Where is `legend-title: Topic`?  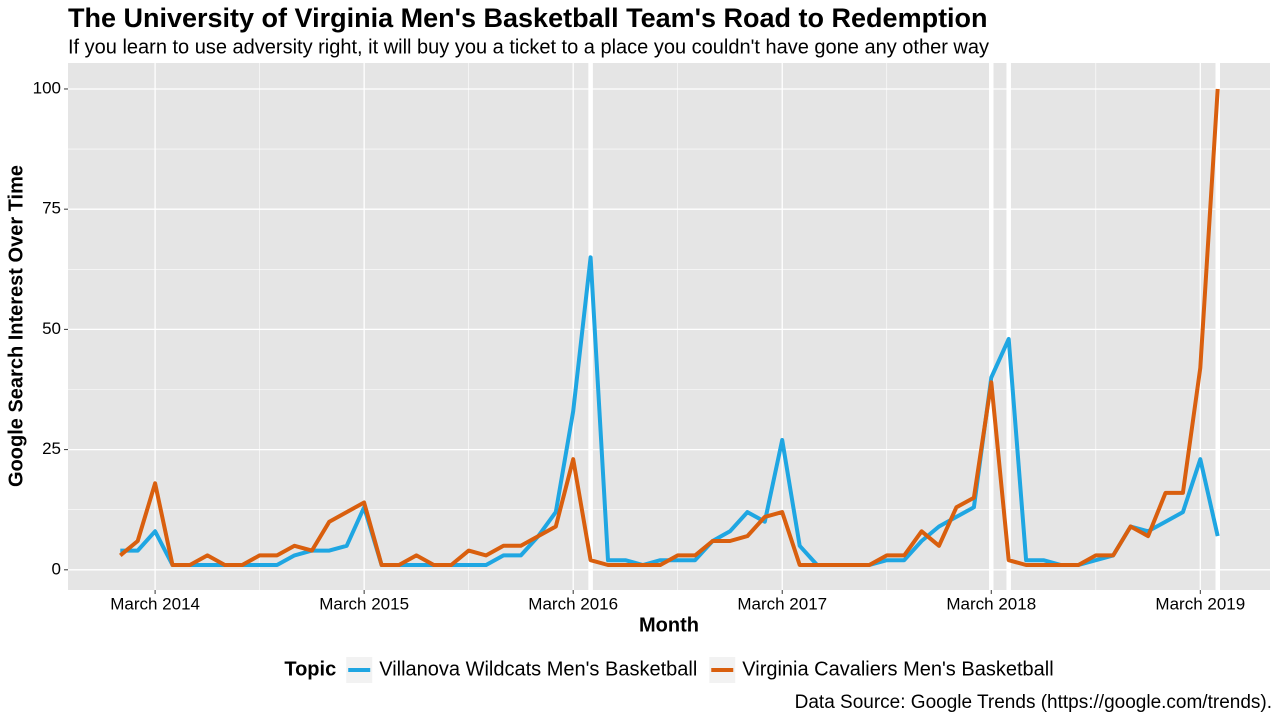 legend-title: Topic is located at coordinates (310, 669).